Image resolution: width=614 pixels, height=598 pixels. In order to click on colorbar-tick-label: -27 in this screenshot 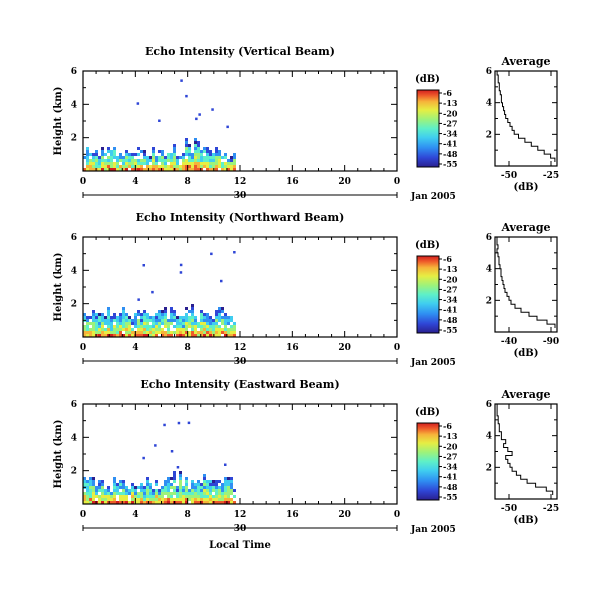, I will do `click(450, 123)`.